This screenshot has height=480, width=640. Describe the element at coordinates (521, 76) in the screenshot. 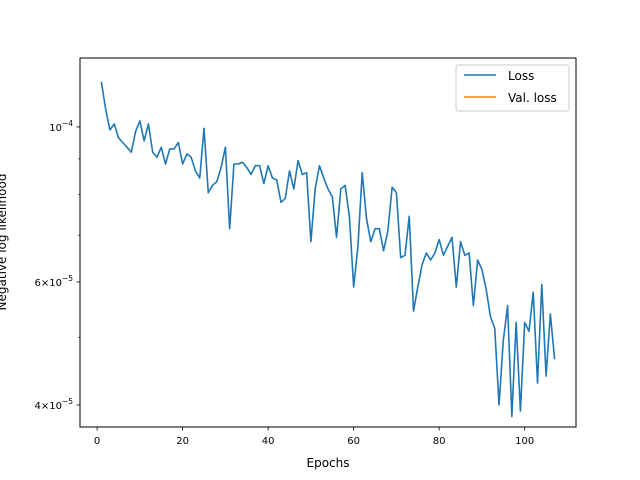

I see `legend-label-loss: Loss` at that location.